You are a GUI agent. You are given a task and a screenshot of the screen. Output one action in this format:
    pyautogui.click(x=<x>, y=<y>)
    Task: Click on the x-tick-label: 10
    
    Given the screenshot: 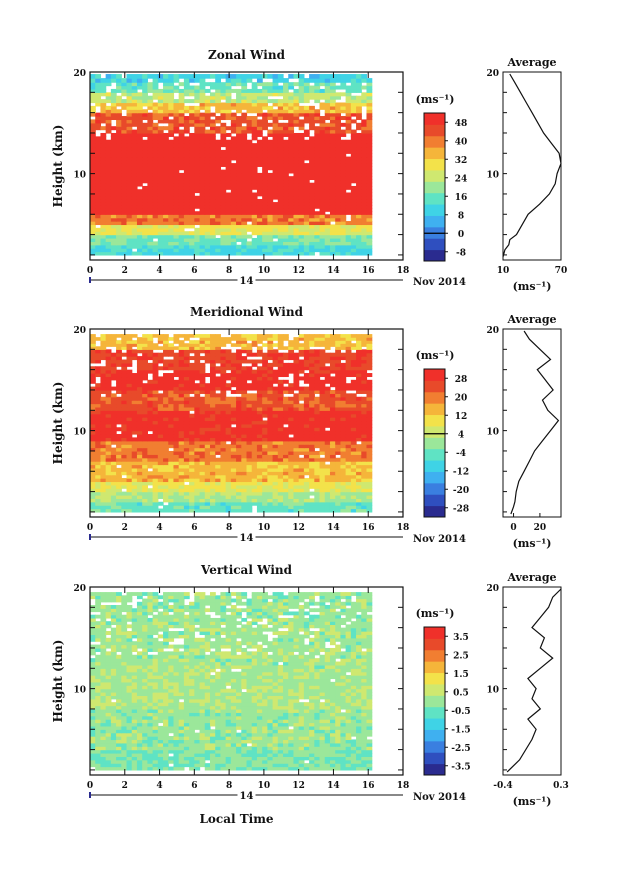 What is the action you would take?
    pyautogui.click(x=264, y=271)
    